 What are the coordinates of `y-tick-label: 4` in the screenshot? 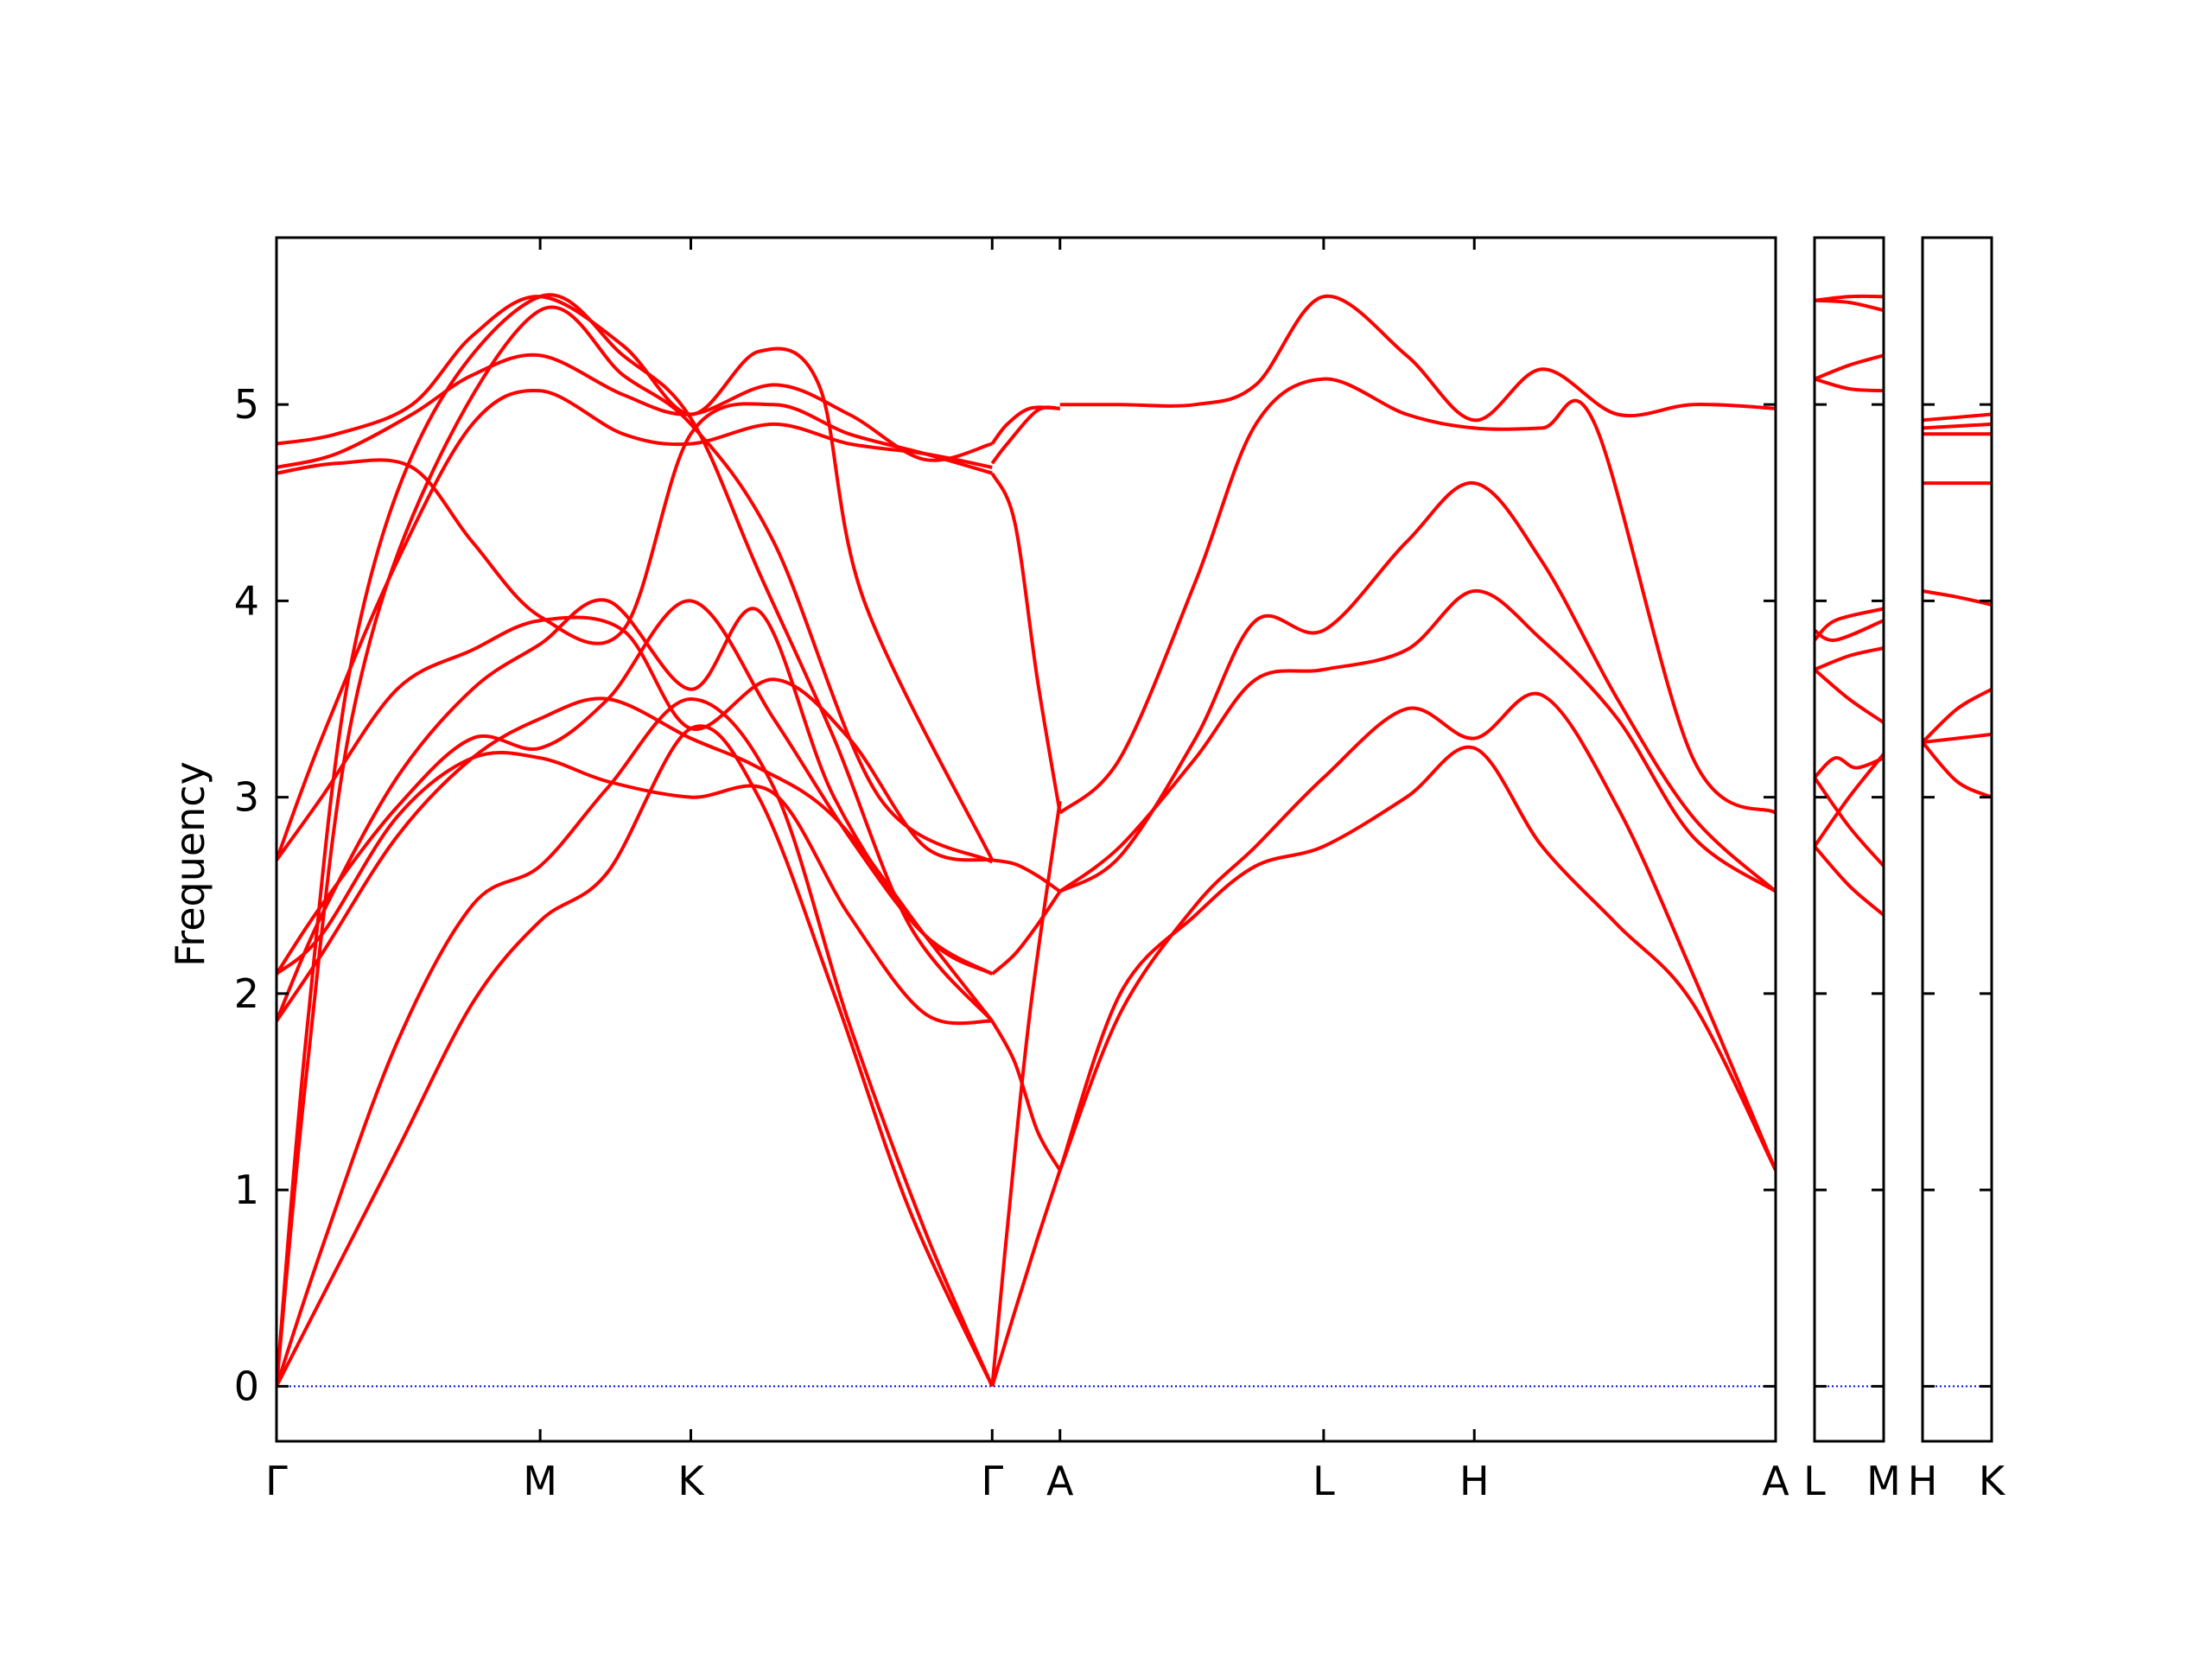 It's located at (246, 600).